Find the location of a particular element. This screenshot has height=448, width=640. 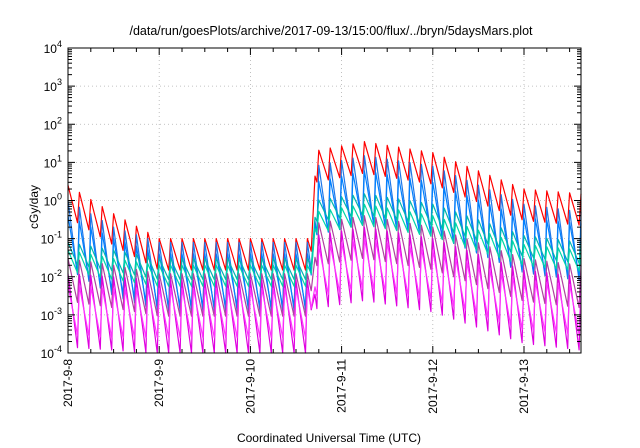

y-tick-label-exponent: 4 is located at coordinates (59, 44).